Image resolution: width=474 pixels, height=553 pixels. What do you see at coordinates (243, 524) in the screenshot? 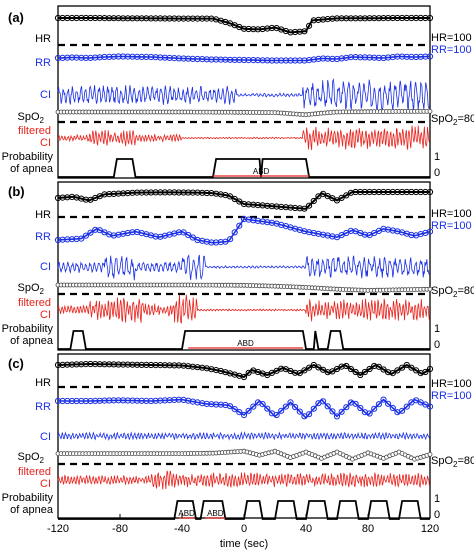
I see `x-axis: -120 -80 -40 0 40 80 120` at bounding box center [243, 524].